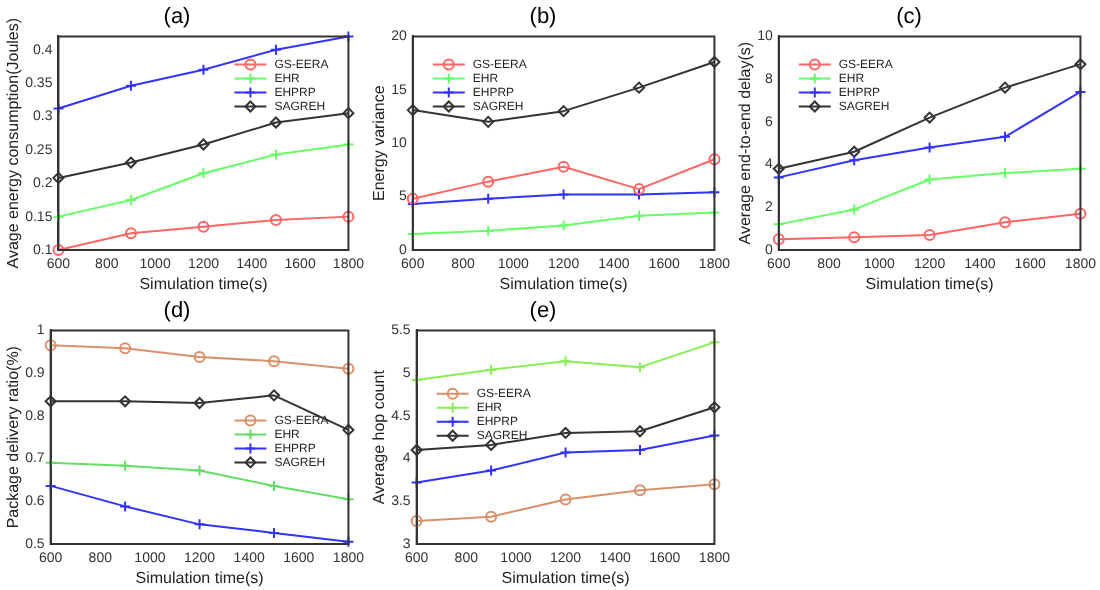 The image size is (1100, 590). I want to click on y-axis-title: Average hop count, so click(379, 436).